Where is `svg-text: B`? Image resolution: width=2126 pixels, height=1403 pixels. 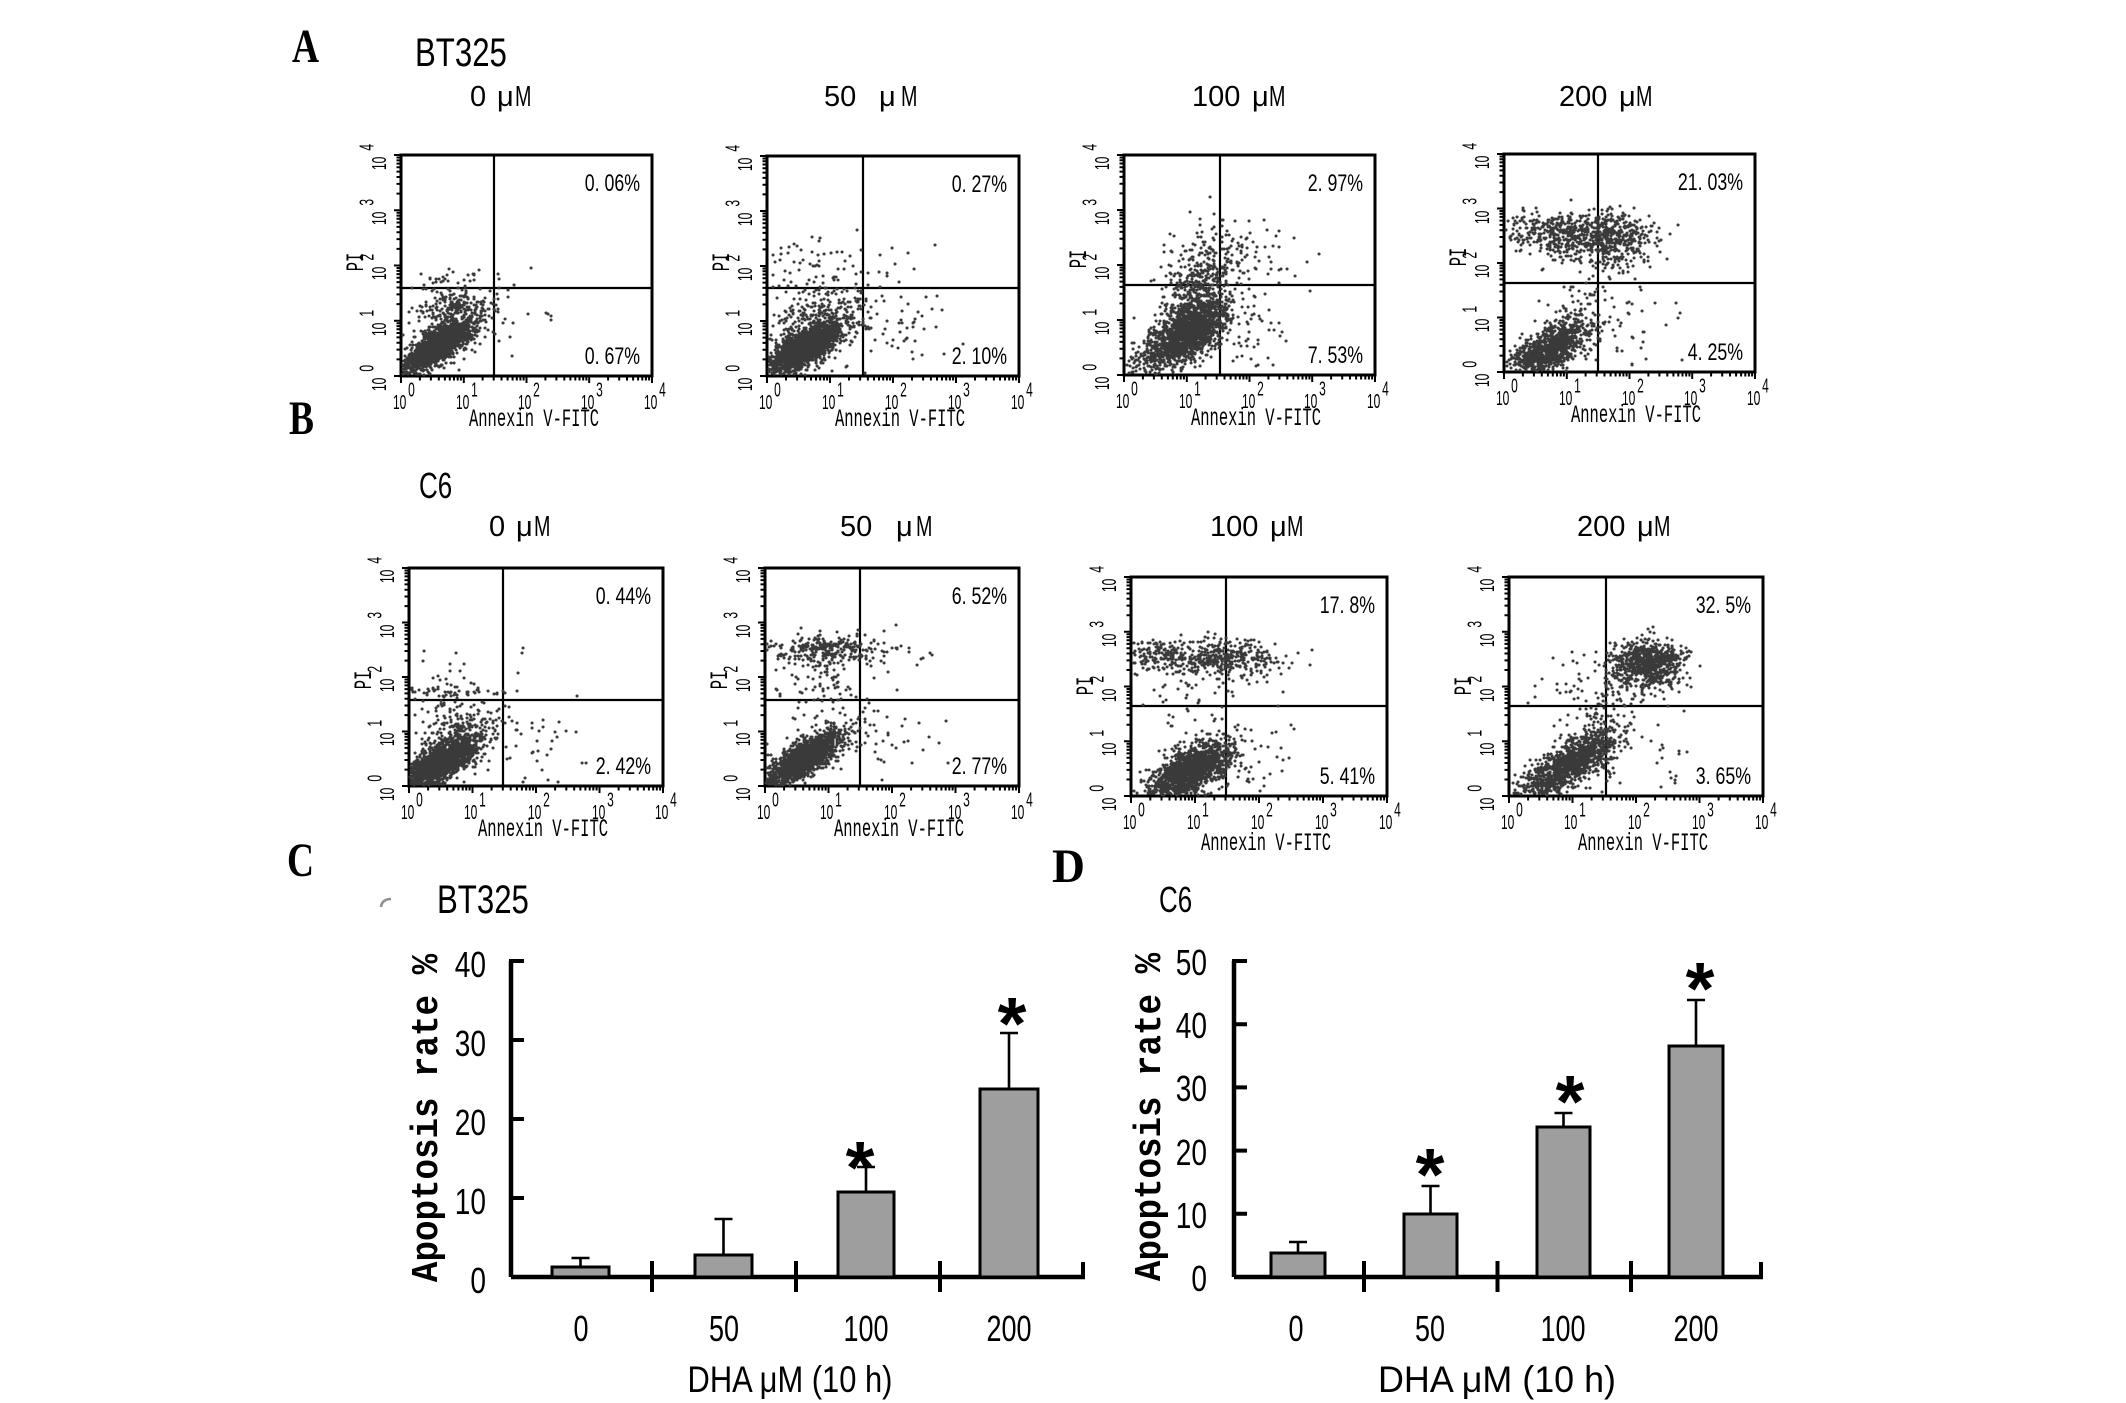 svg-text: B is located at coordinates (301, 419).